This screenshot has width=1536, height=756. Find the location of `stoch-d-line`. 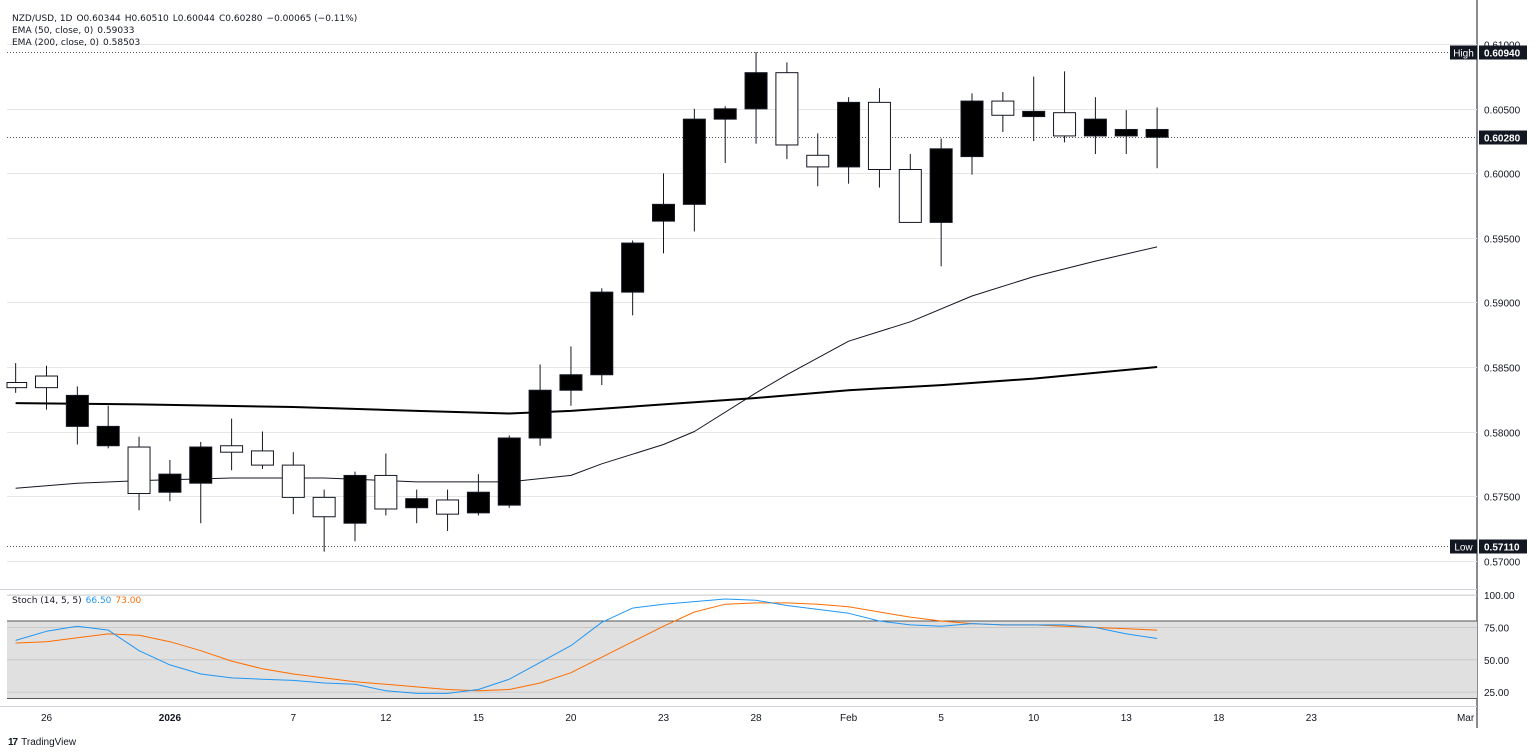

stoch-d-line is located at coordinates (586, 647).